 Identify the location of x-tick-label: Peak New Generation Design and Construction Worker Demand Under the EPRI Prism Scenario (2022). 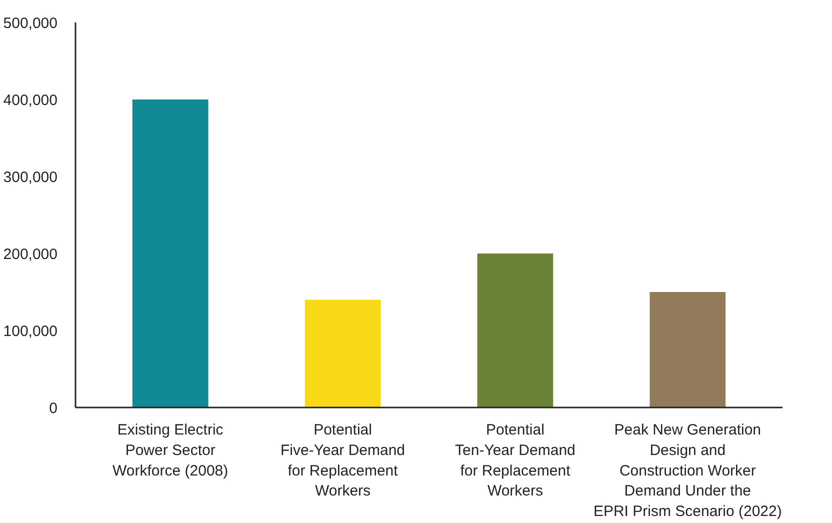
(687, 471).